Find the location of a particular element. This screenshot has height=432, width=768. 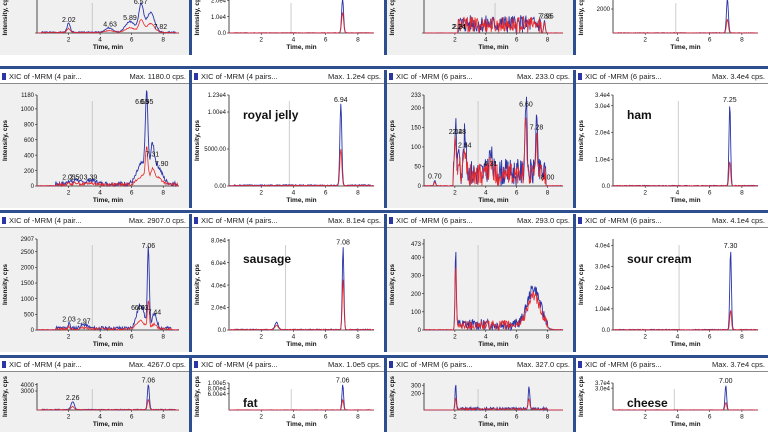

y-tick-label: 1.00e5 is located at coordinates (217, 384).